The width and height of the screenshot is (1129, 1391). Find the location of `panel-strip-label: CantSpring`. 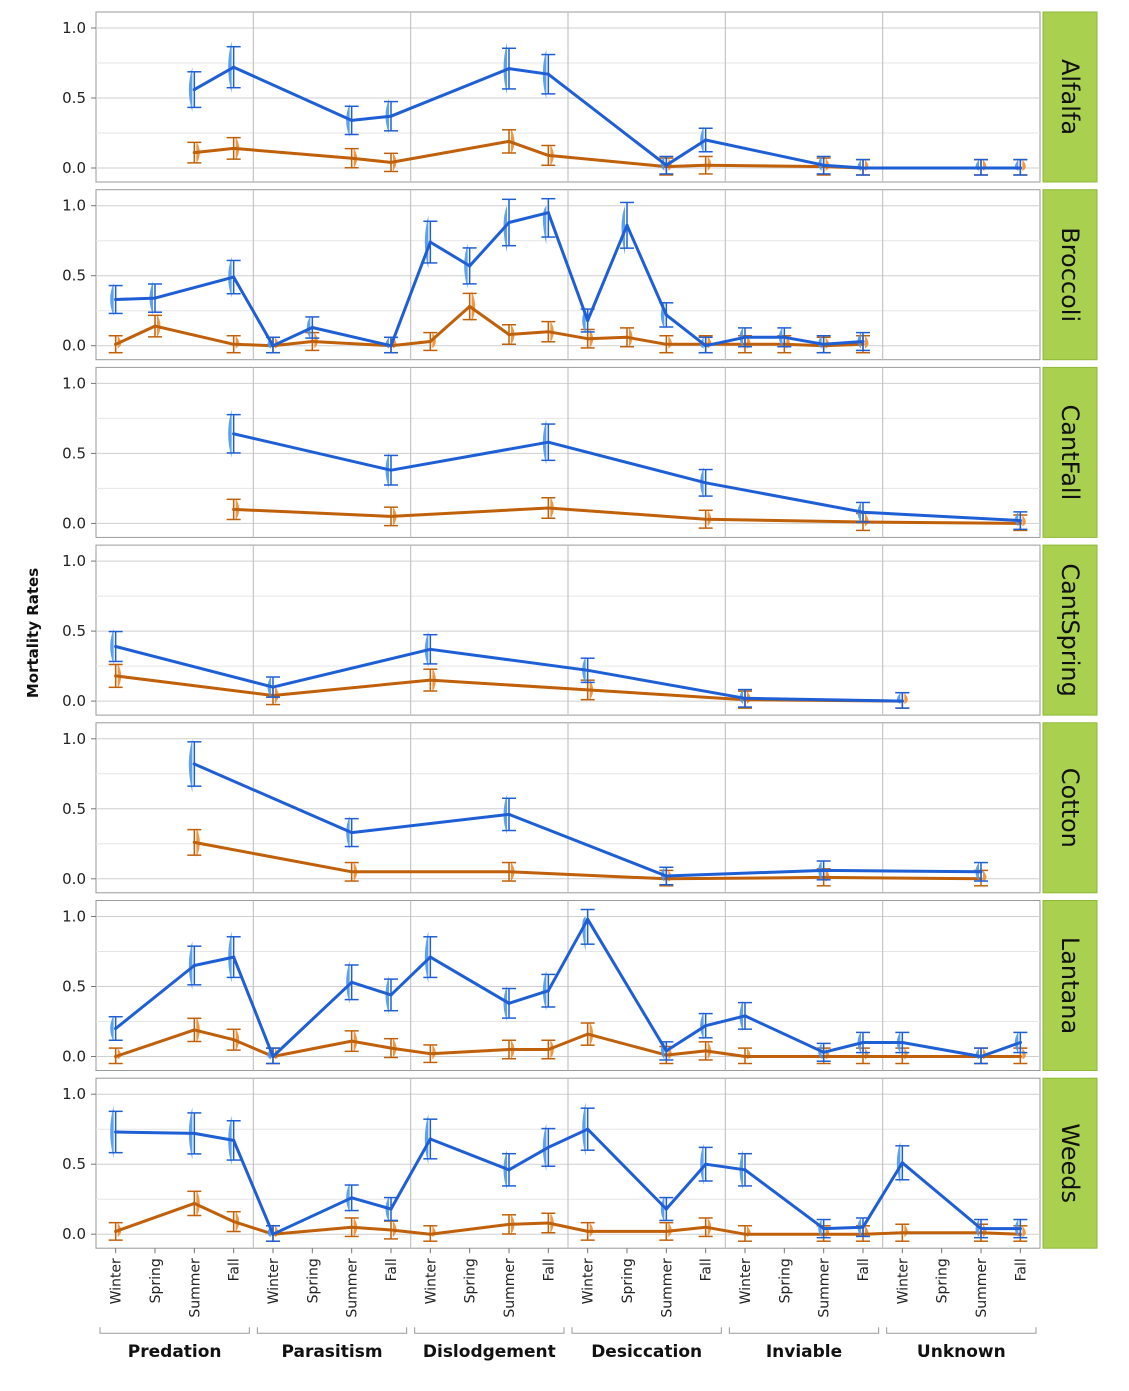

panel-strip-label: CantSpring is located at coordinates (1070, 630).